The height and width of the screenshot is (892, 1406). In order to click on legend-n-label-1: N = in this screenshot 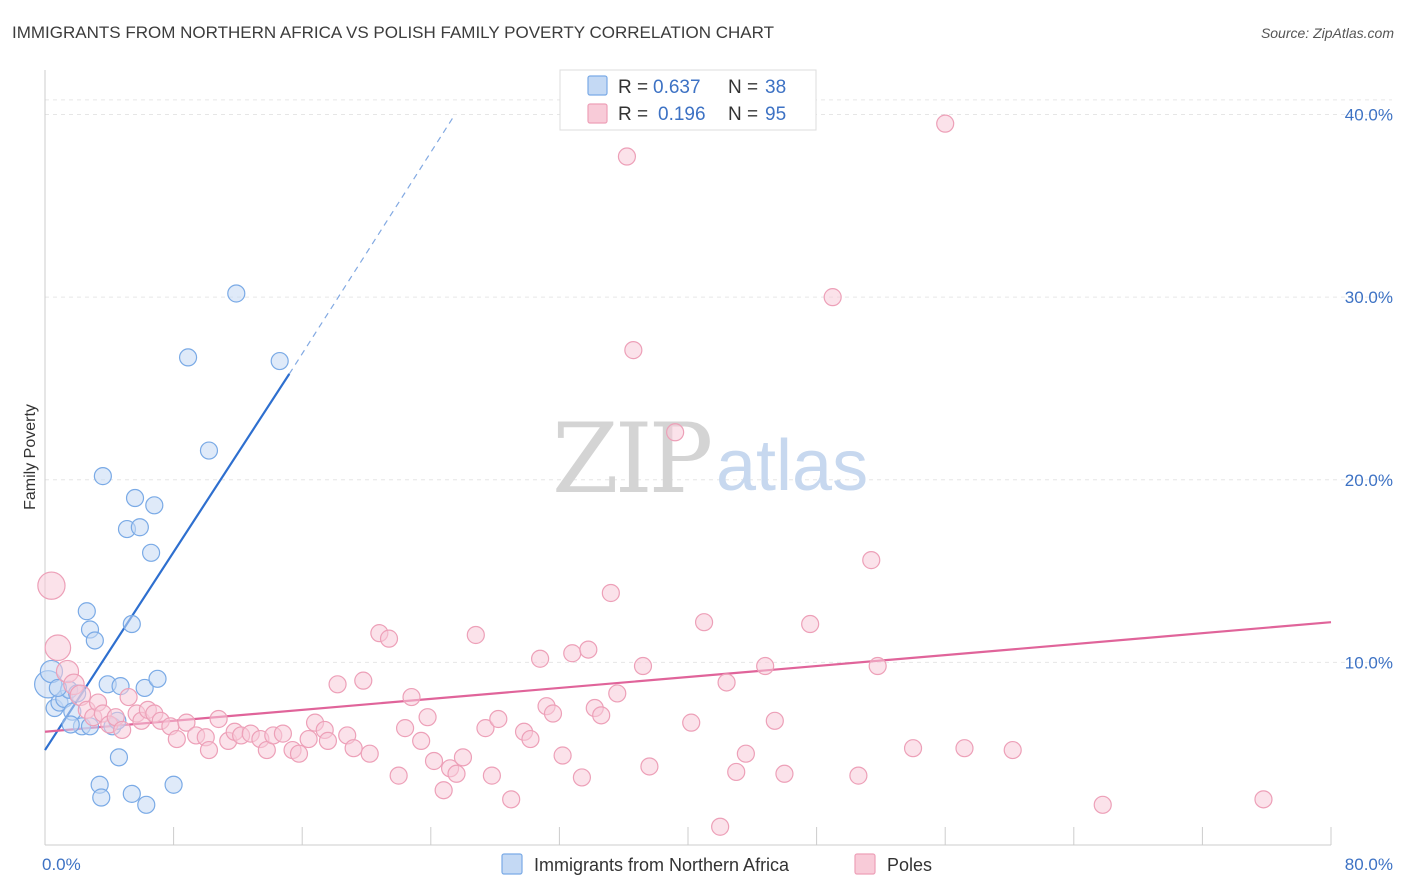, I will do `click(743, 87)`.